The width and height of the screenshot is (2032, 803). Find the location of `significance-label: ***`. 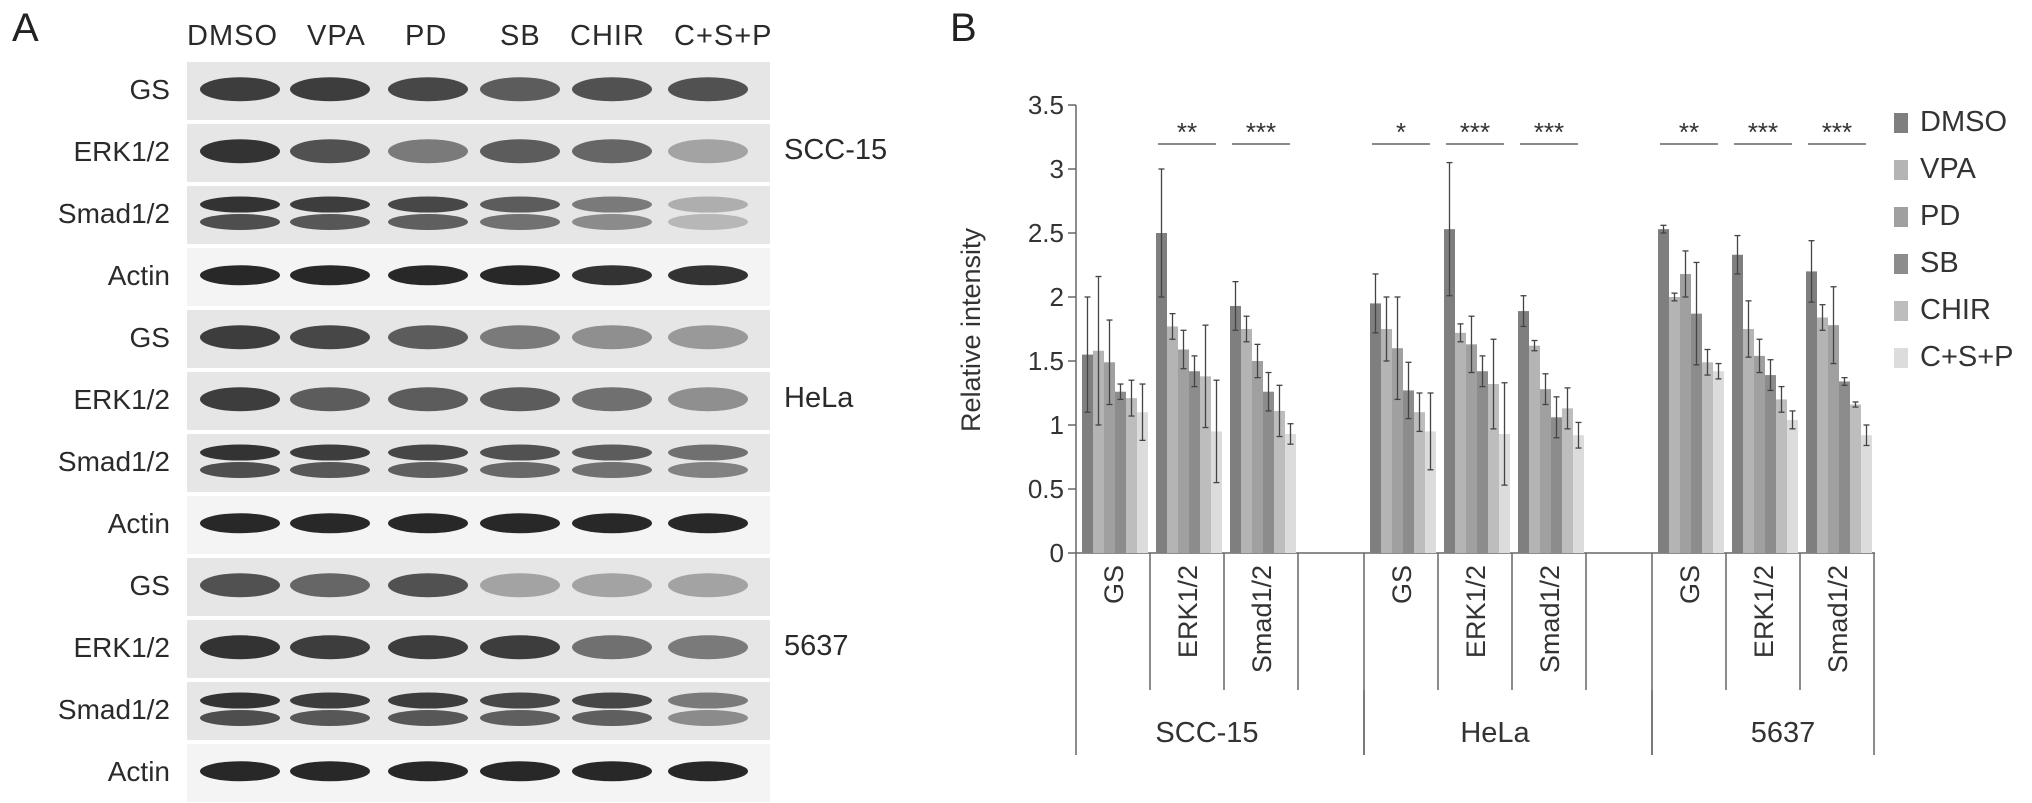

significance-label: *** is located at coordinates (1475, 132).